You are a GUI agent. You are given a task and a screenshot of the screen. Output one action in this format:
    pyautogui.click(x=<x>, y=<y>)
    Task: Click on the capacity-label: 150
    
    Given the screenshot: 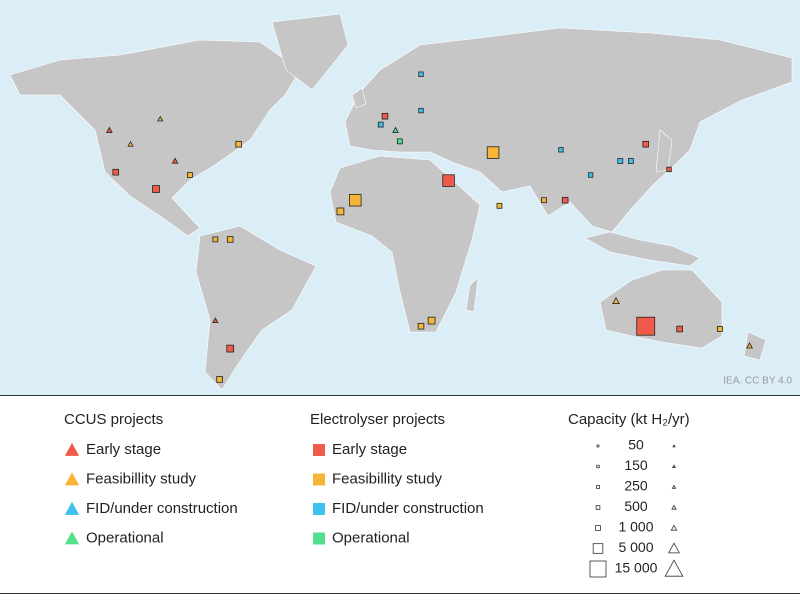 What is the action you would take?
    pyautogui.click(x=636, y=465)
    